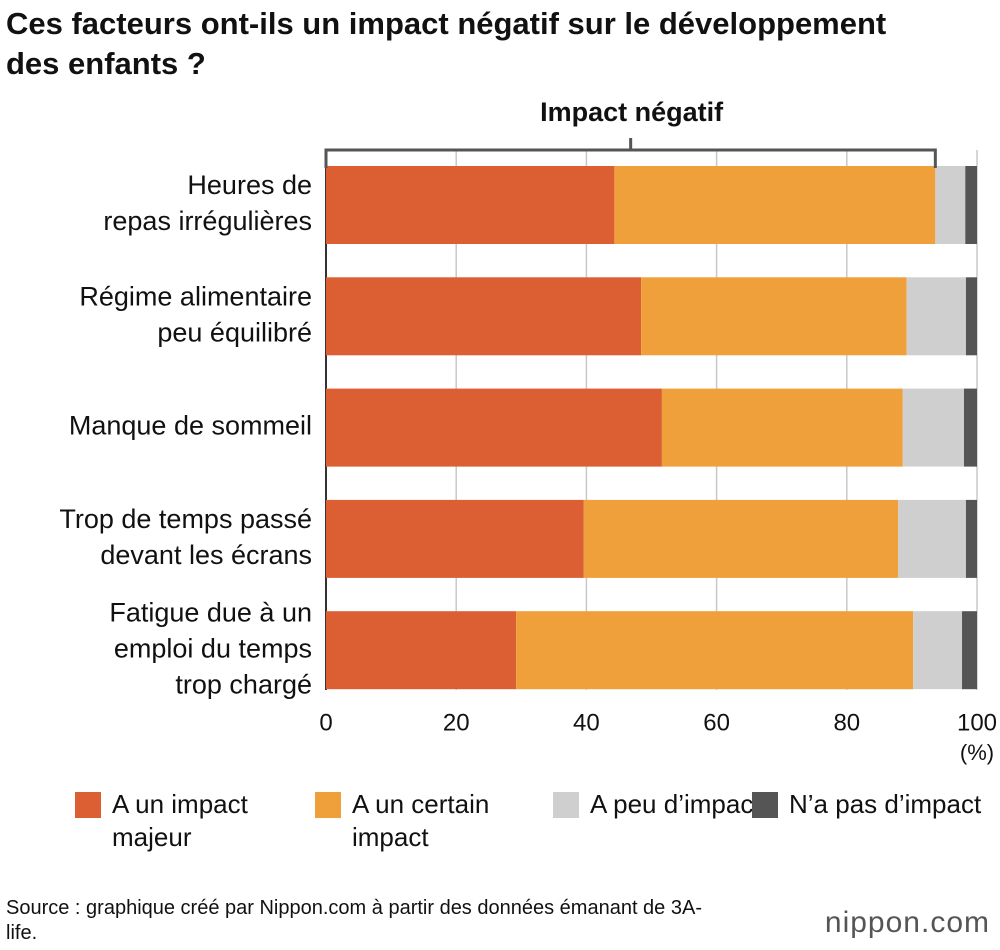  I want to click on x-tick-label: 40, so click(586, 722).